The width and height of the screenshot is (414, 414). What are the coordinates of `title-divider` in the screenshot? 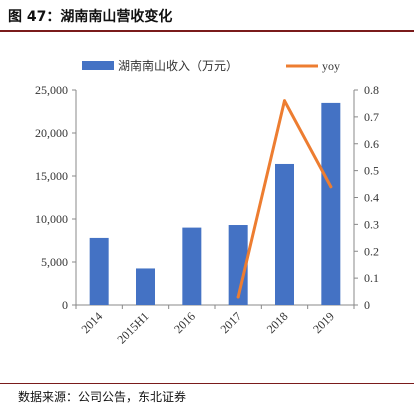 It's located at (207, 31).